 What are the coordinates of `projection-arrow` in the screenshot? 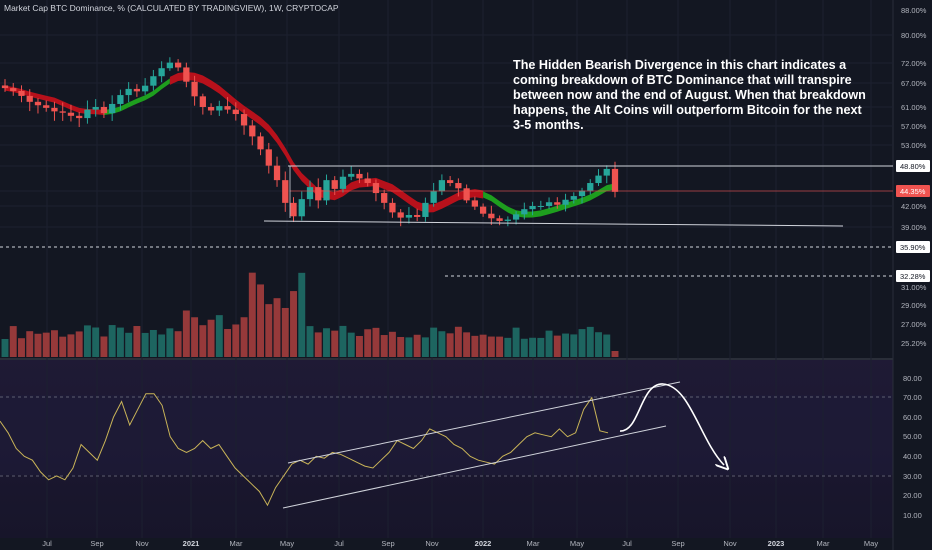 It's located at (671, 424).